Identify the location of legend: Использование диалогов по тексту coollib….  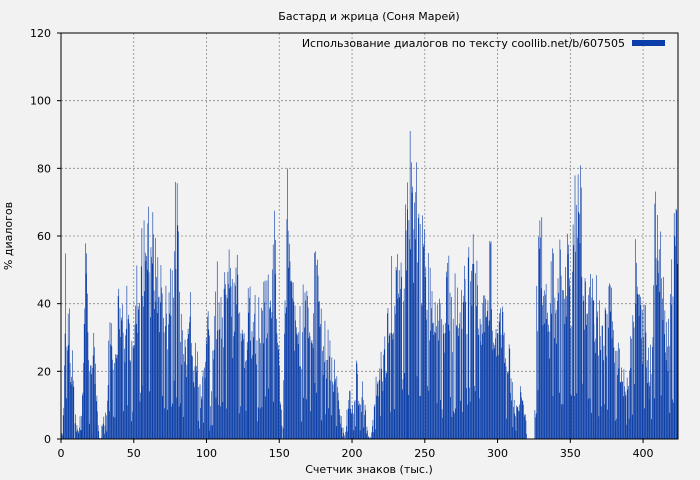
(483, 43).